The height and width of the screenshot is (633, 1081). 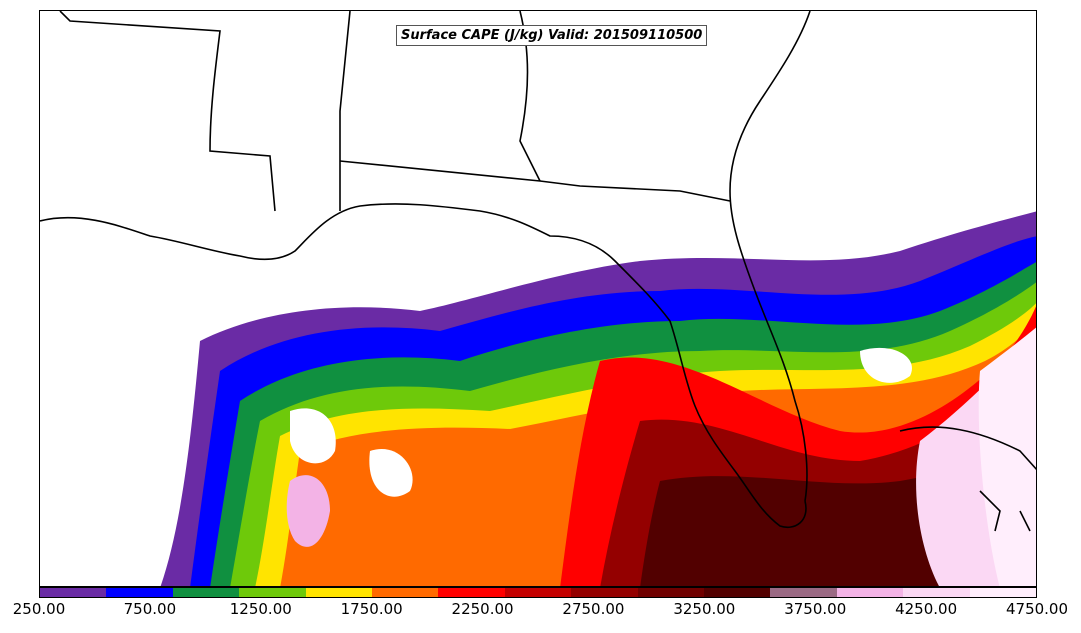 What do you see at coordinates (355, 262) in the screenshot?
I see `coastline-gulf` at bounding box center [355, 262].